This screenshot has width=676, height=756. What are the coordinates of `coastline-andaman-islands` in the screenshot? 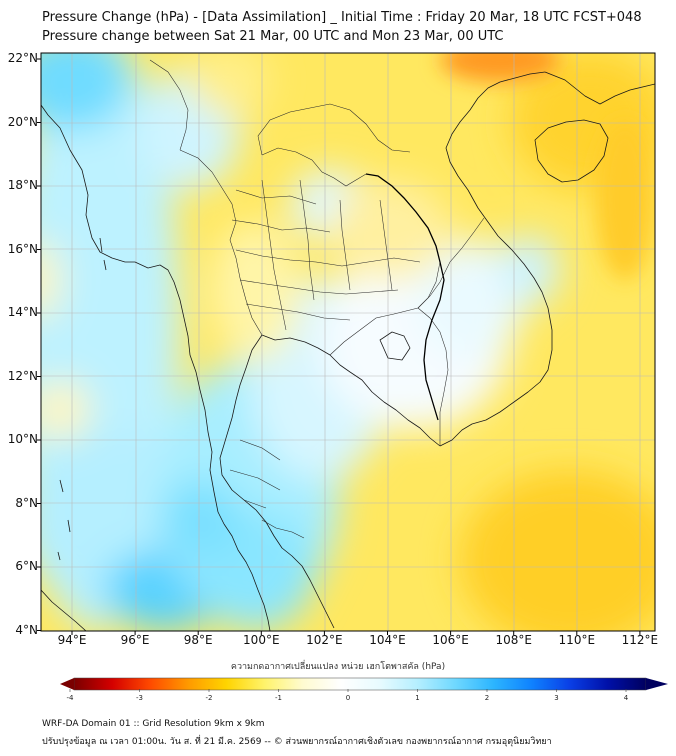 It's located at (82, 399).